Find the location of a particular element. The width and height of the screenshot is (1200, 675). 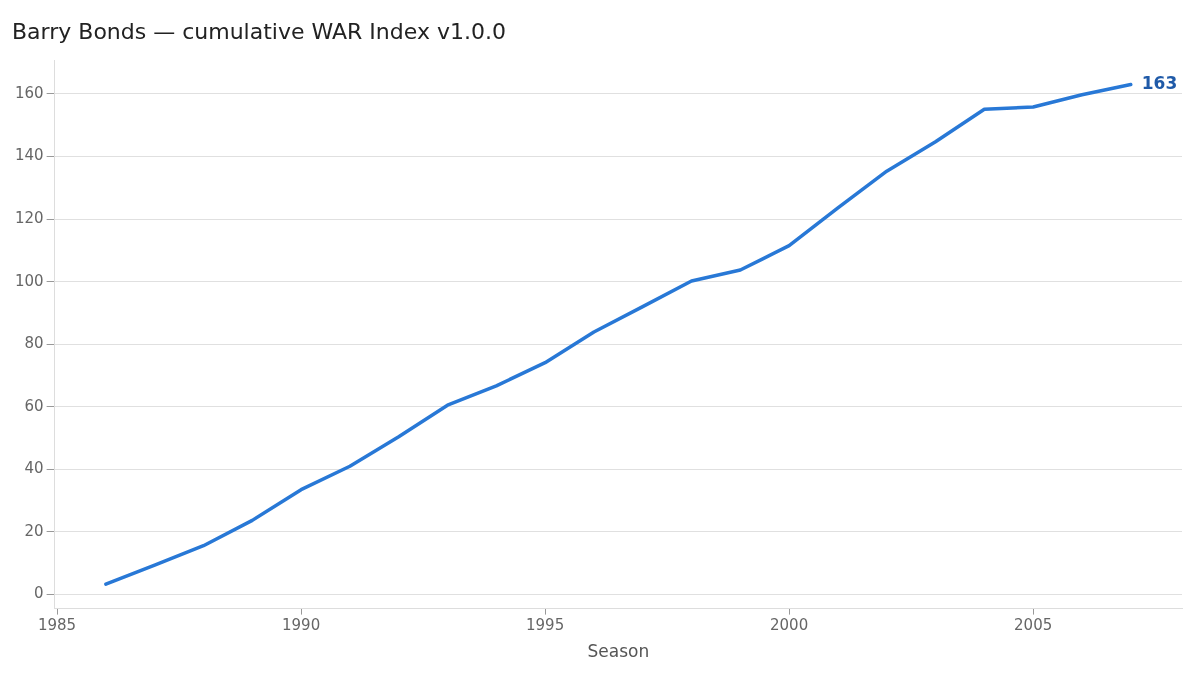

y-tick-label: 40 is located at coordinates (34, 468).